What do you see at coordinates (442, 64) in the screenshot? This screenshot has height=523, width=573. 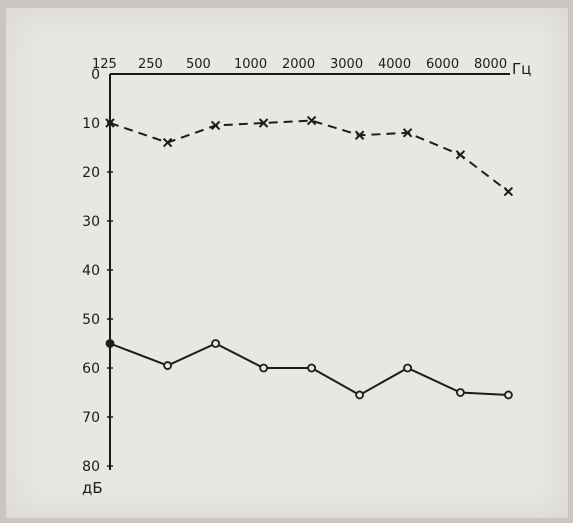 I see `x-tick-label: 6000` at bounding box center [442, 64].